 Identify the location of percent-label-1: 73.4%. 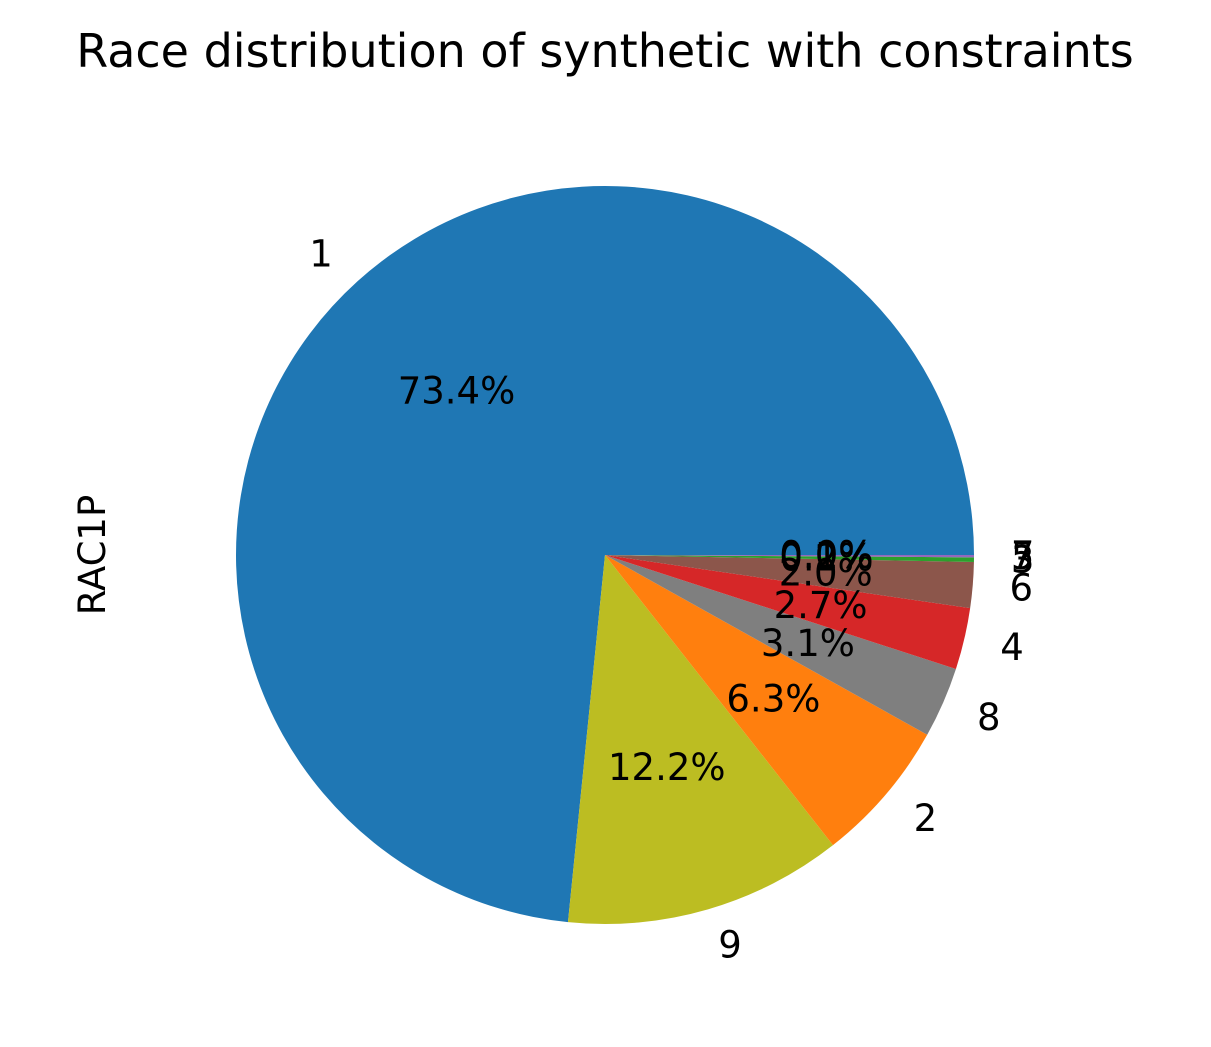
(457, 390).